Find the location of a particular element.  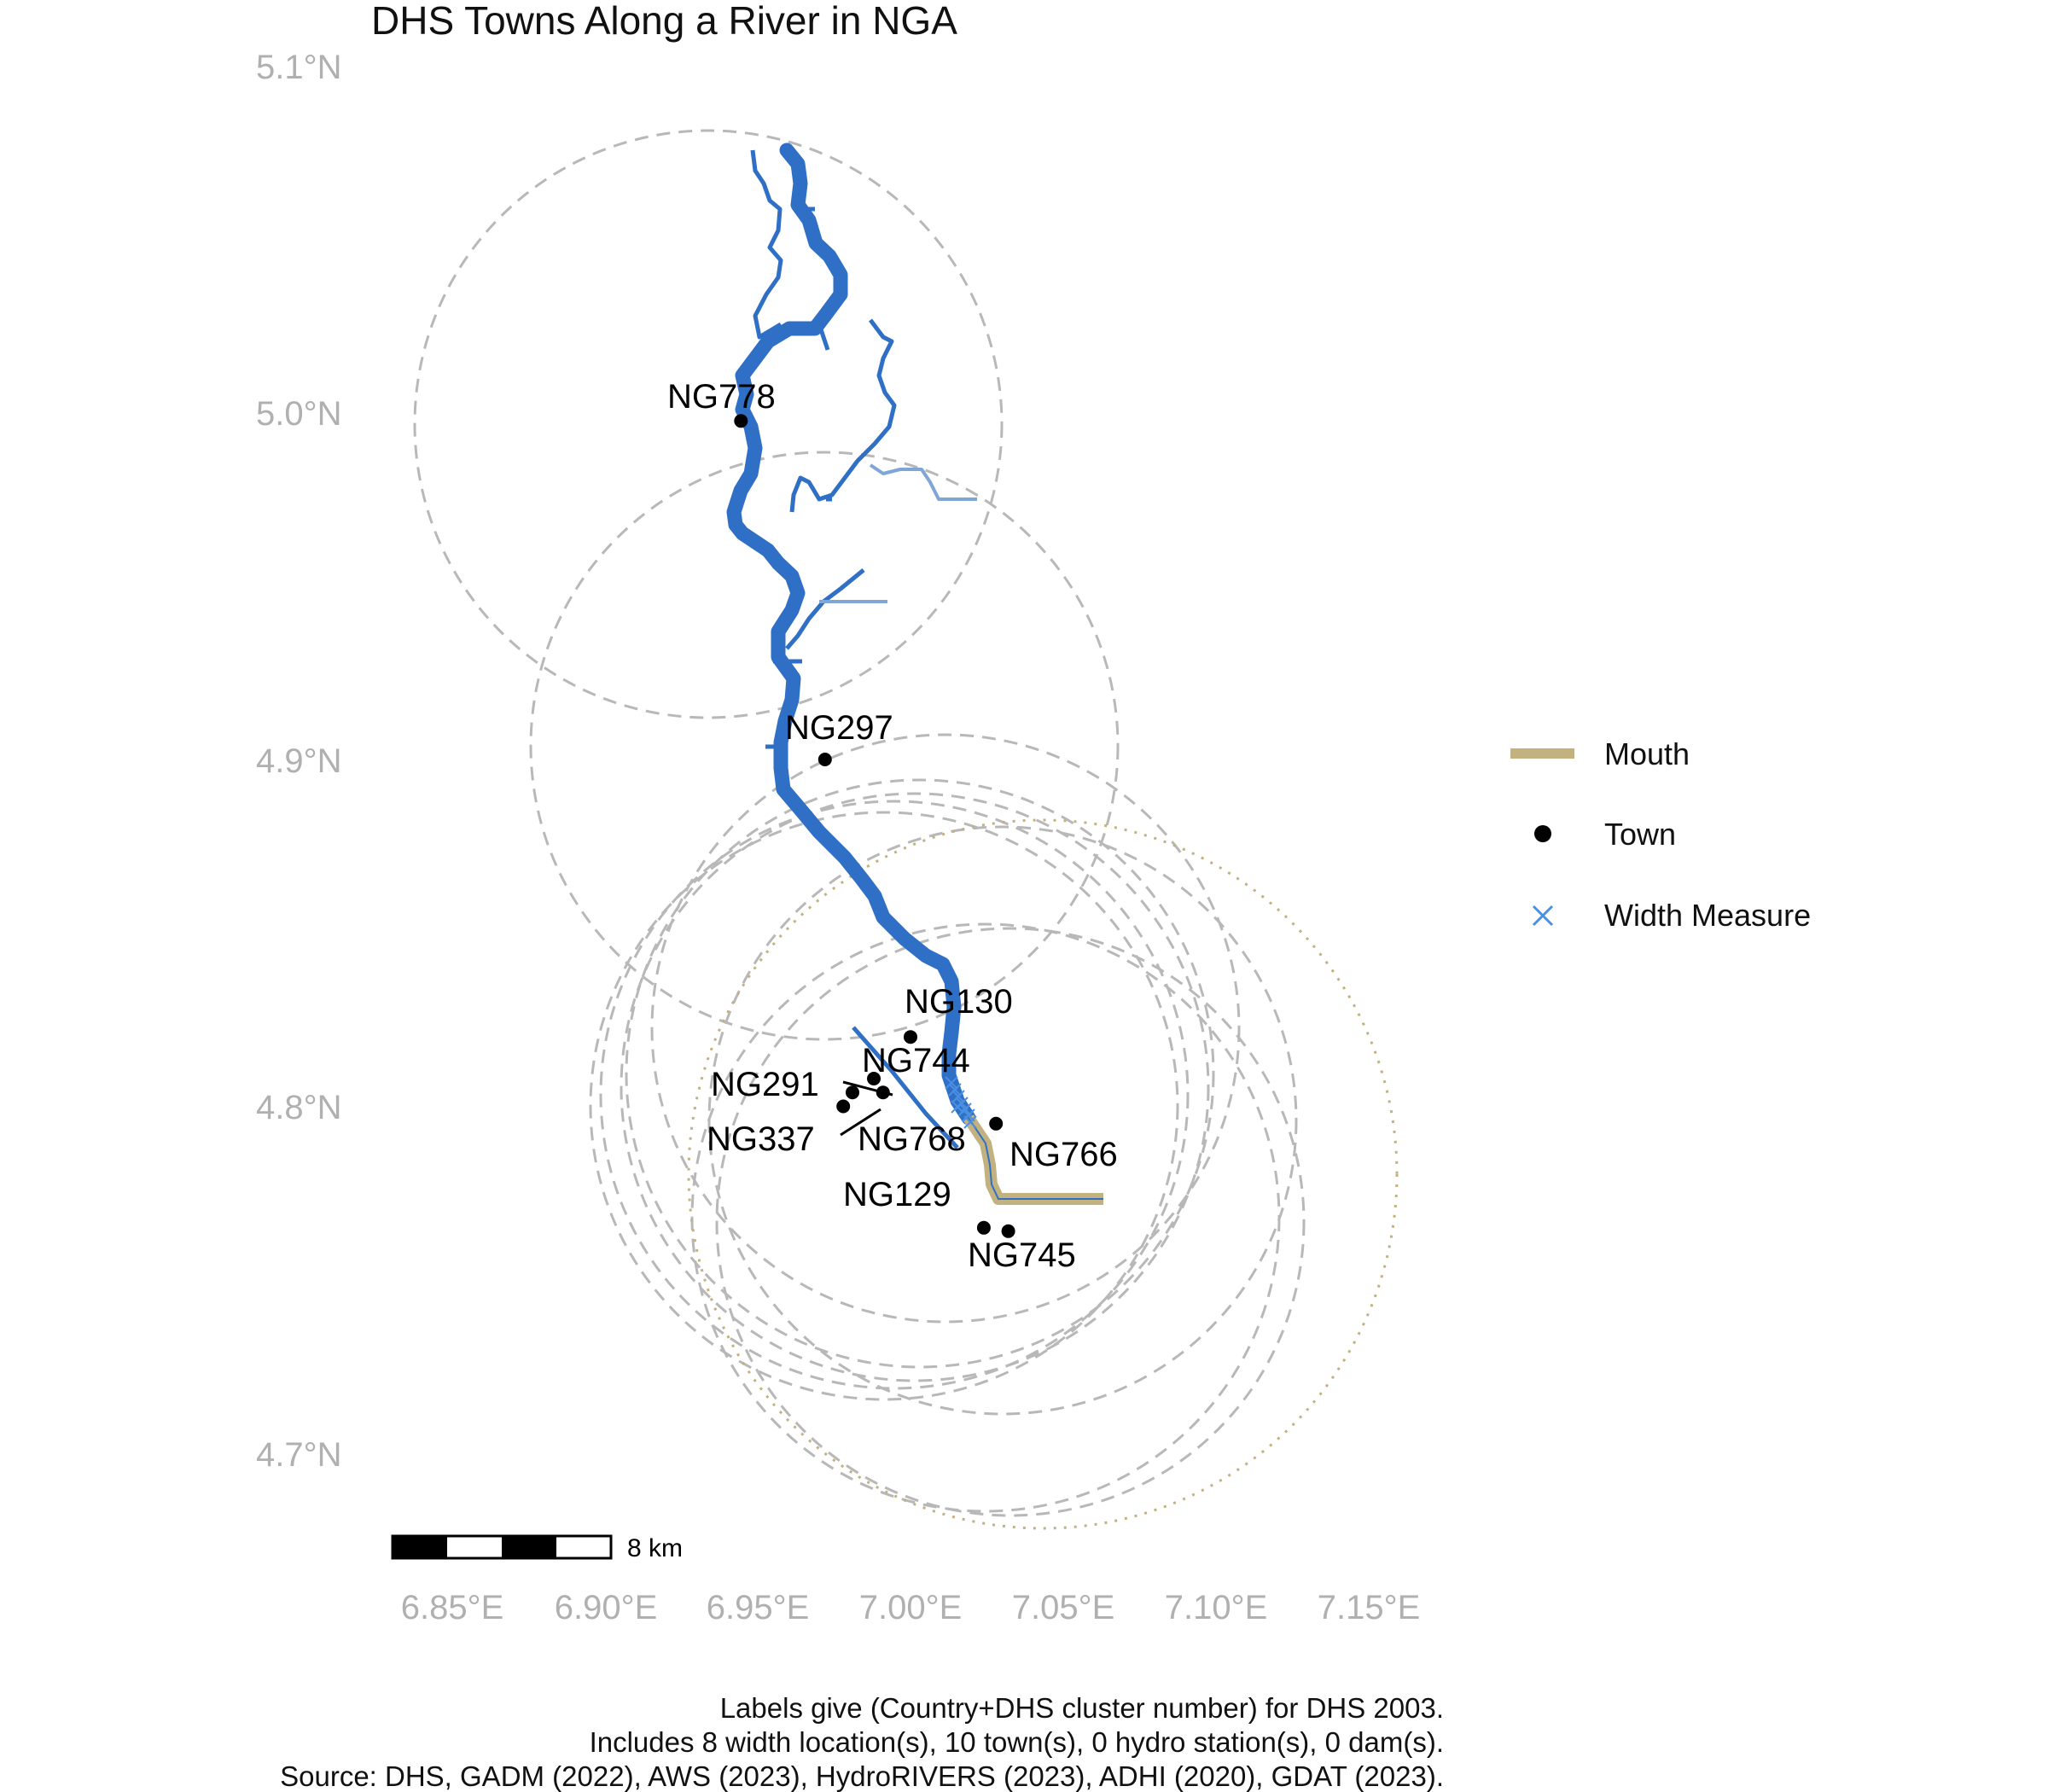

buffer-circle-ng297 is located at coordinates (824, 746).